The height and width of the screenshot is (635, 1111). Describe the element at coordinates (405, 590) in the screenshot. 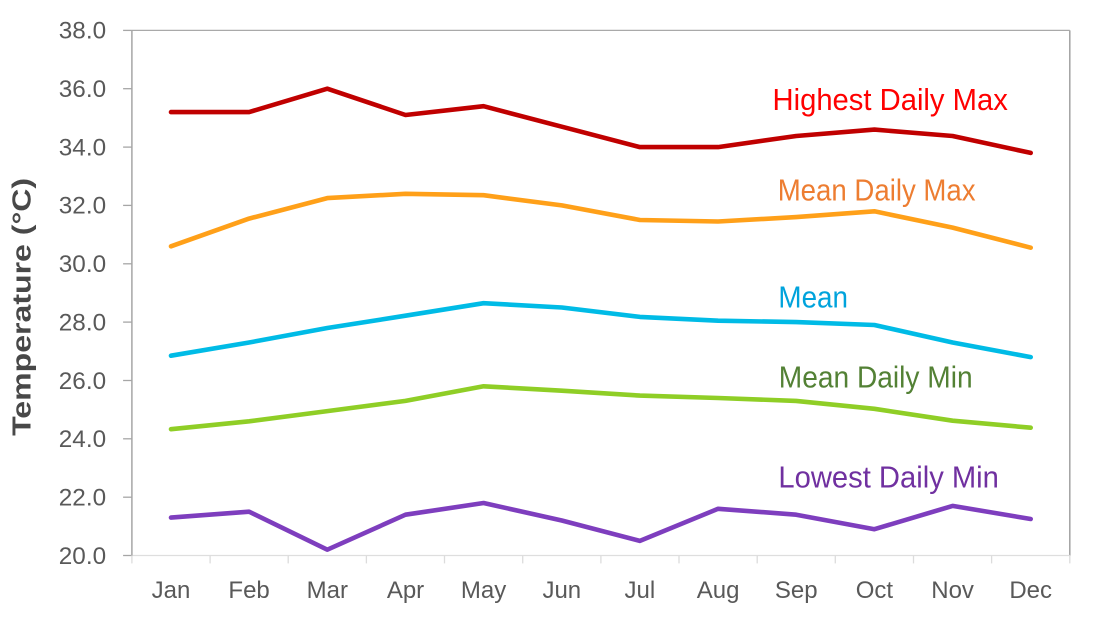

I see `svg-text: Apr` at that location.